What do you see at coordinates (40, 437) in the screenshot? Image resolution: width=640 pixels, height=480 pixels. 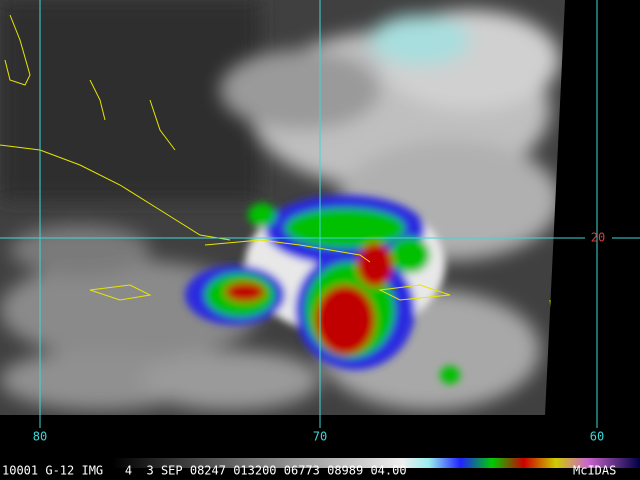 I see `lon-label: 80` at bounding box center [40, 437].